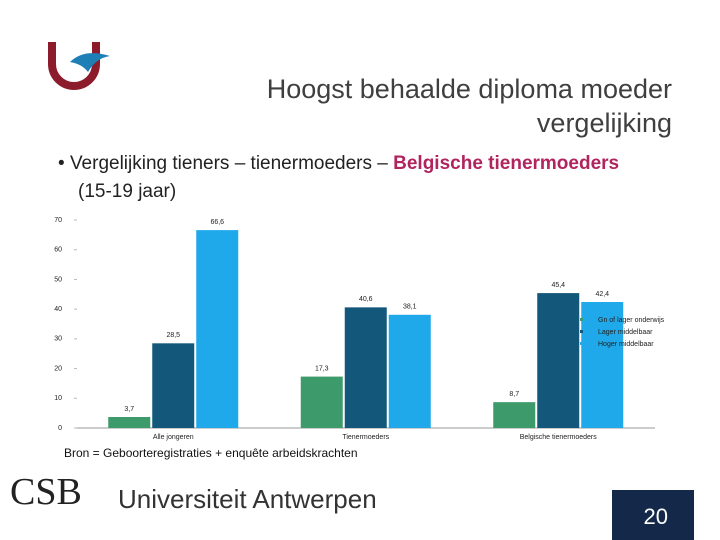 This screenshot has height=540, width=720. Describe the element at coordinates (173, 437) in the screenshot. I see `x-tick-label: Alle jongeren` at that location.